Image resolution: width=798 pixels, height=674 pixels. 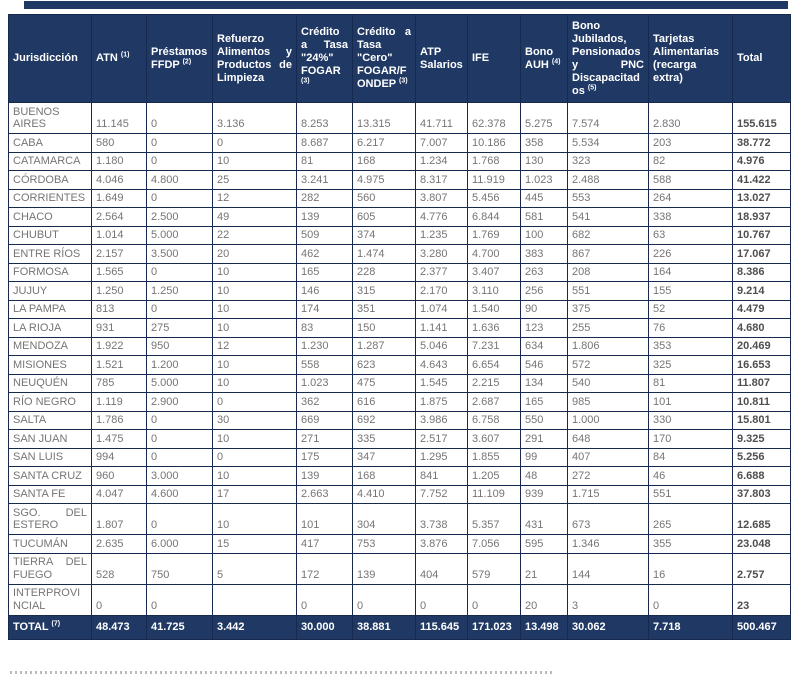 What do you see at coordinates (761, 457) in the screenshot?
I see `row-total-cell: 5.256` at bounding box center [761, 457].